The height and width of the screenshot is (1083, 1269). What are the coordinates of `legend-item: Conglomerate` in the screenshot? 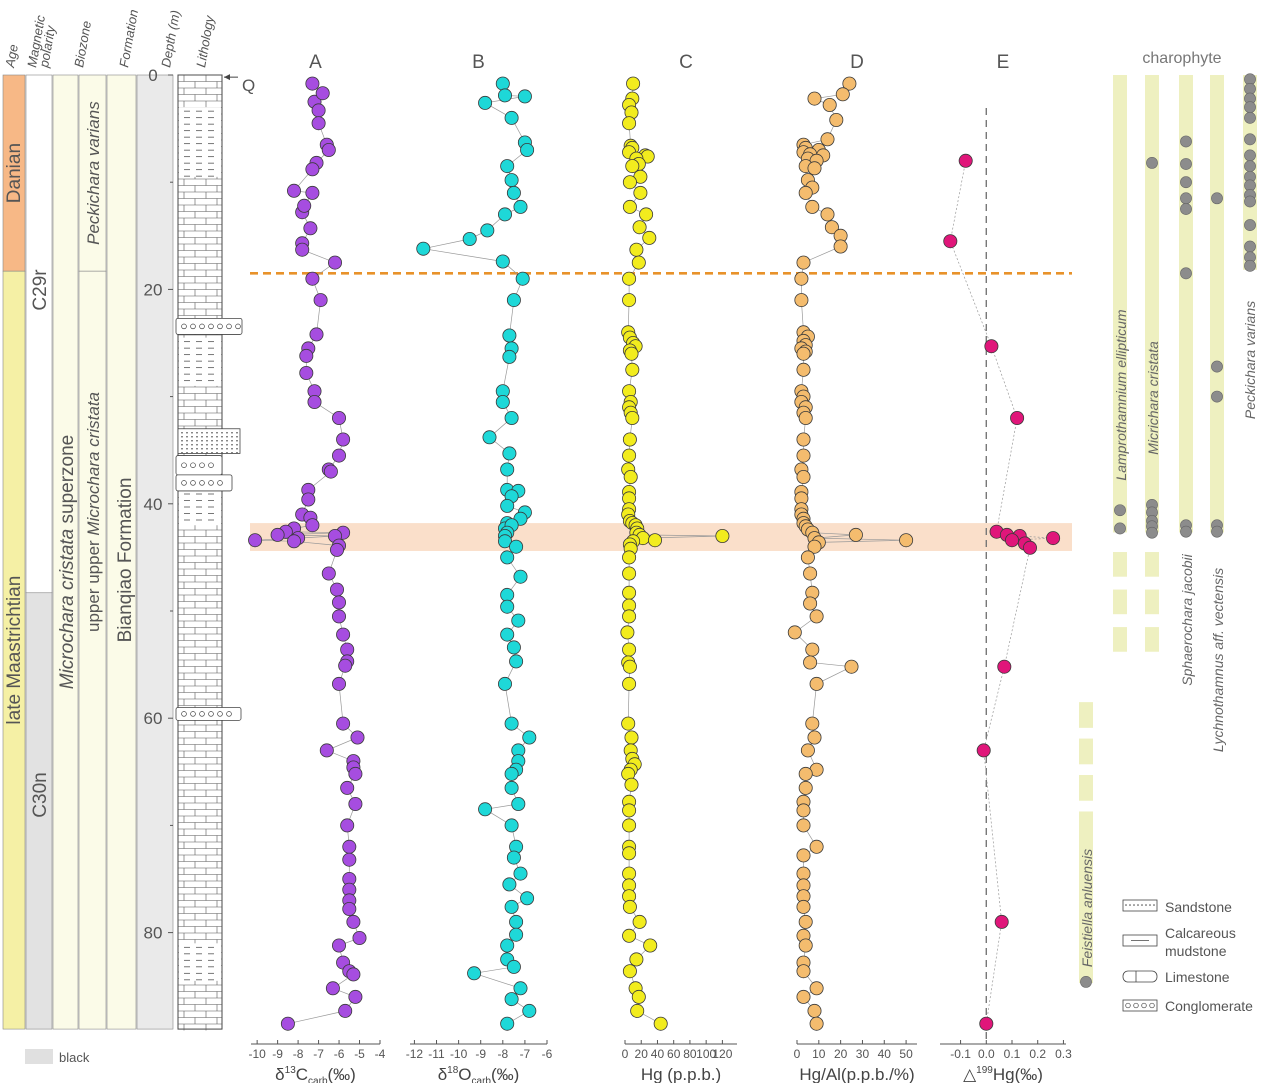 It's located at (1187, 1006).